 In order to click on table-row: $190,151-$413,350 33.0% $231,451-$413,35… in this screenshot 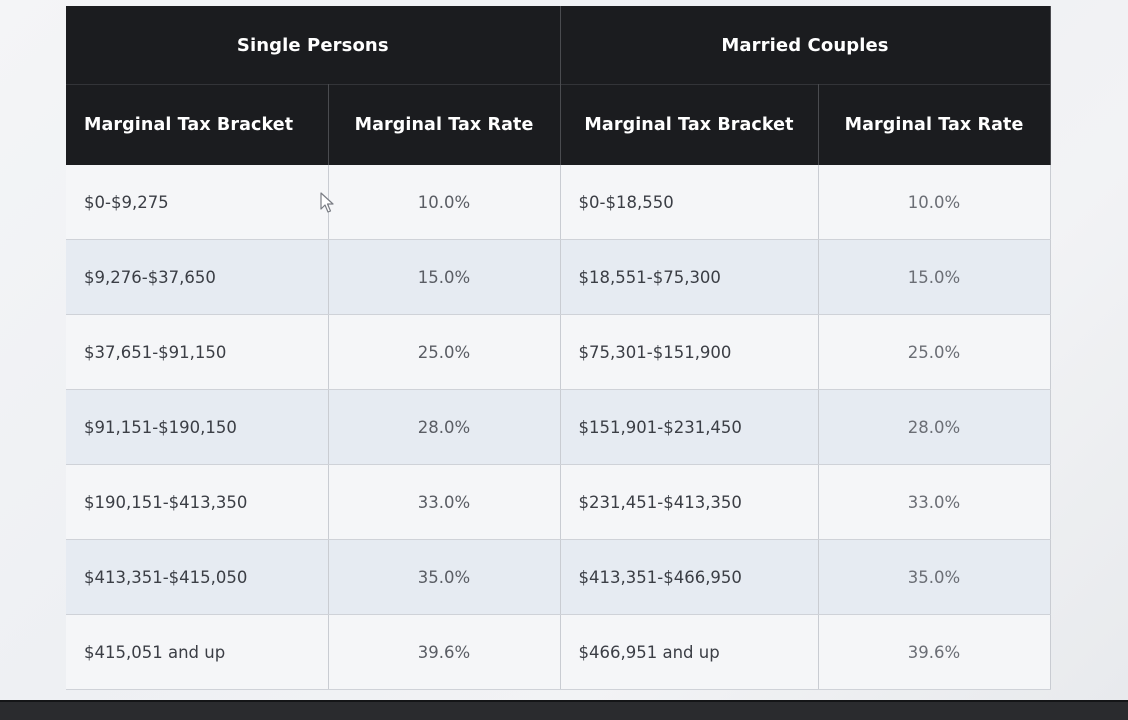, I will do `click(558, 502)`.